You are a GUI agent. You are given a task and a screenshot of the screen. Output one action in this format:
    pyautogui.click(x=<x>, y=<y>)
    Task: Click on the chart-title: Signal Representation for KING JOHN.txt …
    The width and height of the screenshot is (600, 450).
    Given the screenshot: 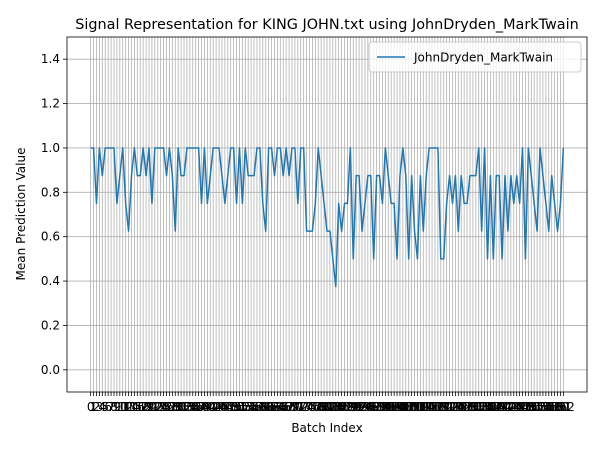 What is the action you would take?
    pyautogui.click(x=326, y=25)
    